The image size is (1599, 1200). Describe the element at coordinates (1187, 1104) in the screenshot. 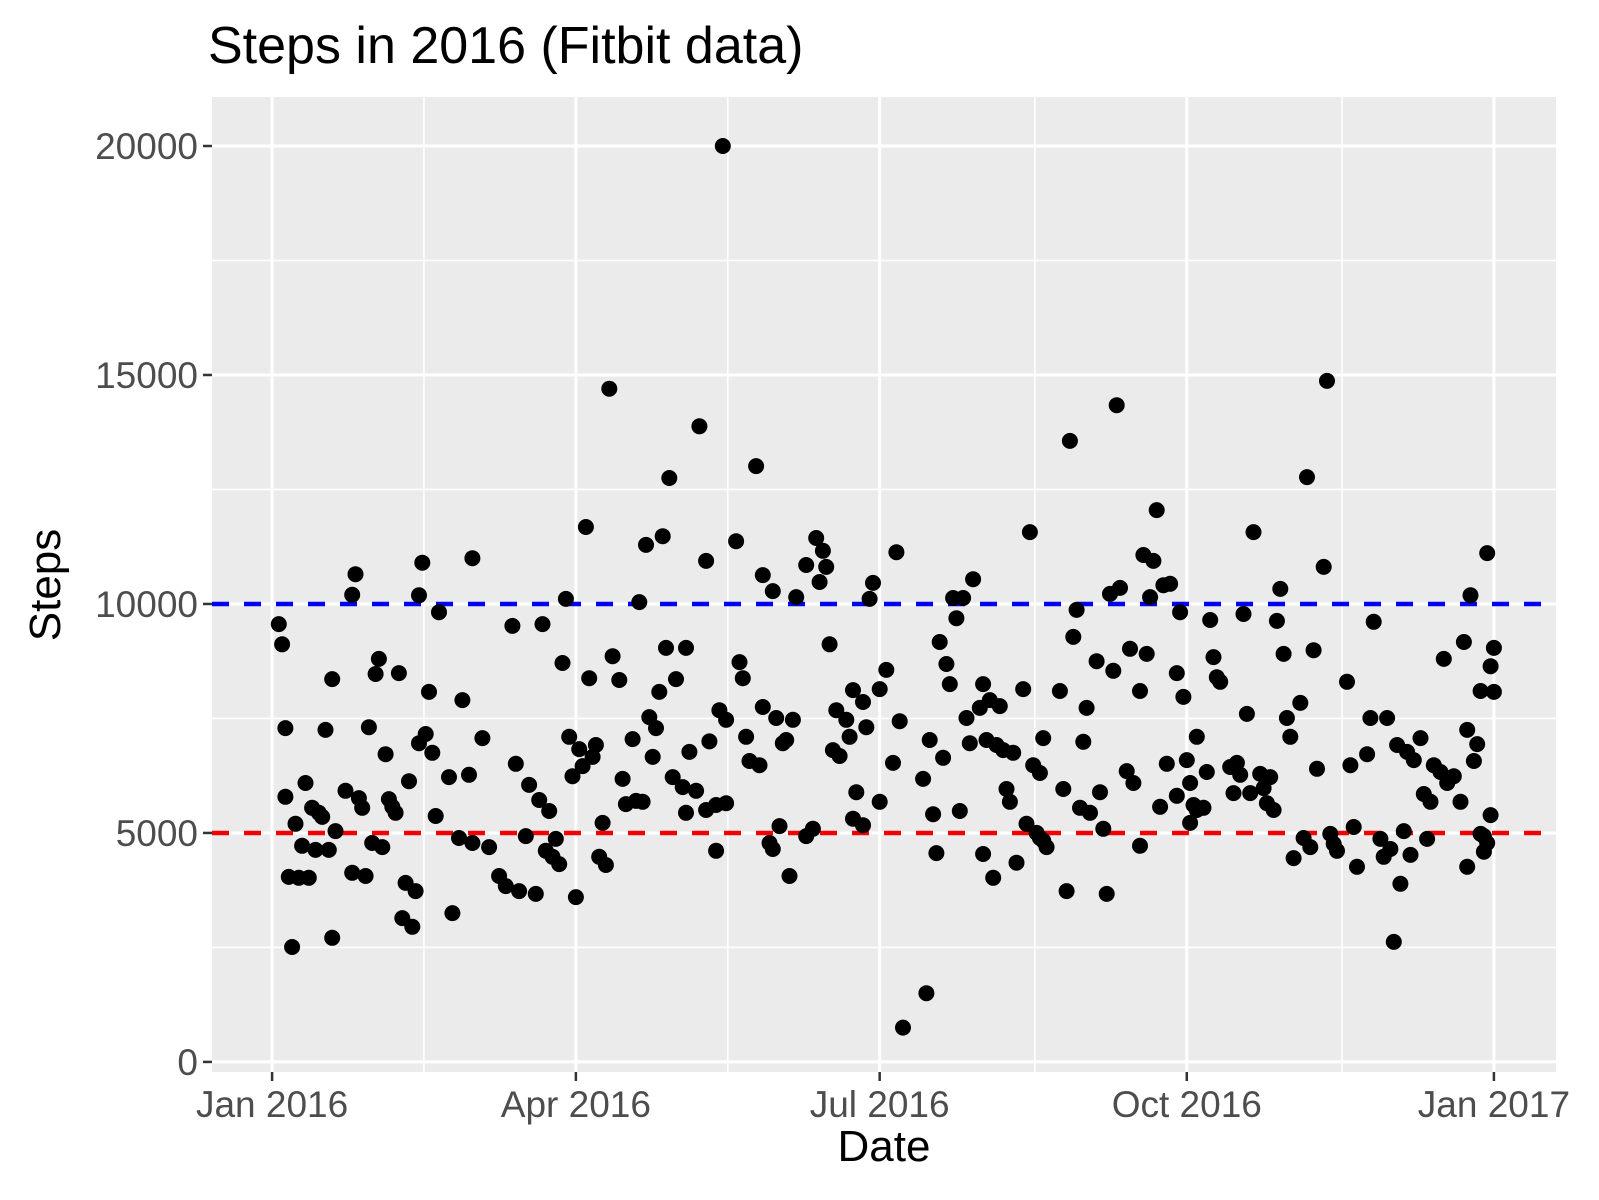

I see `x-tick-label: Oct 2016` at that location.